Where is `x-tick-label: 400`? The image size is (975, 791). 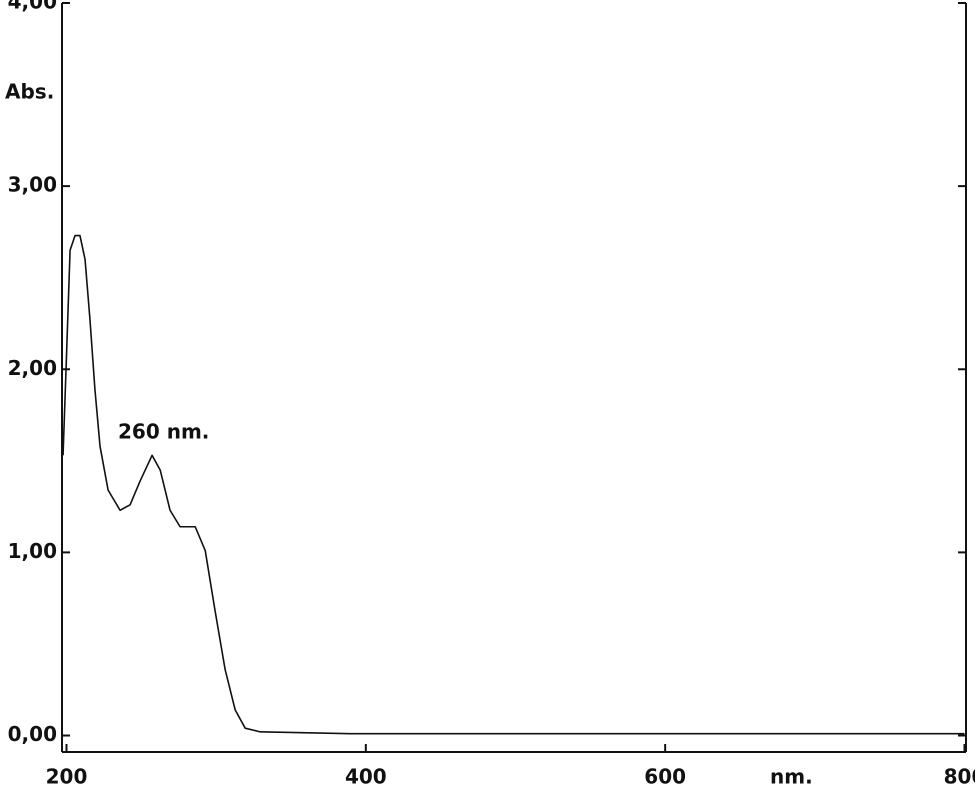
x-tick-label: 400 is located at coordinates (366, 777).